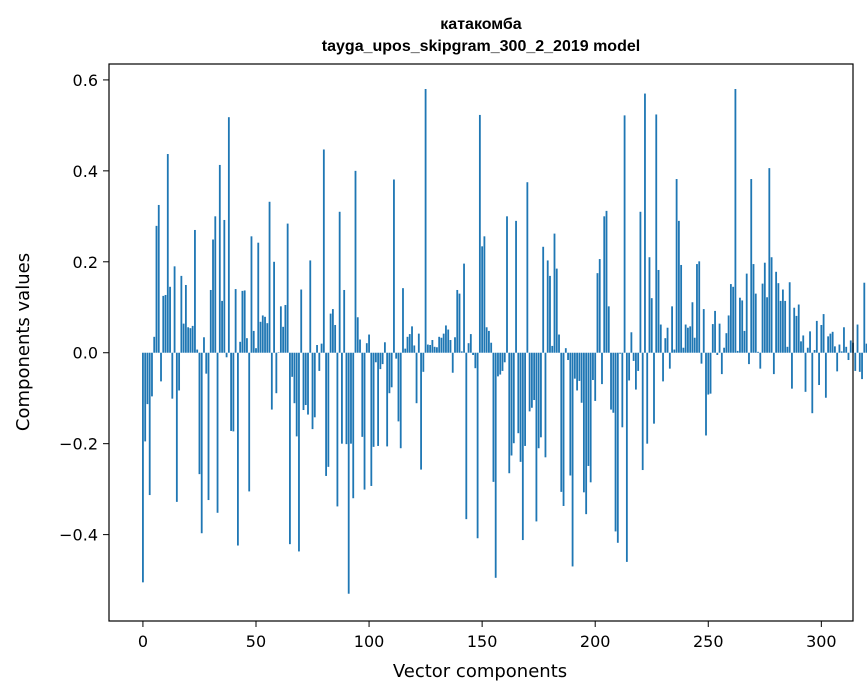  I want to click on x-tick-label: 0, so click(143, 641).